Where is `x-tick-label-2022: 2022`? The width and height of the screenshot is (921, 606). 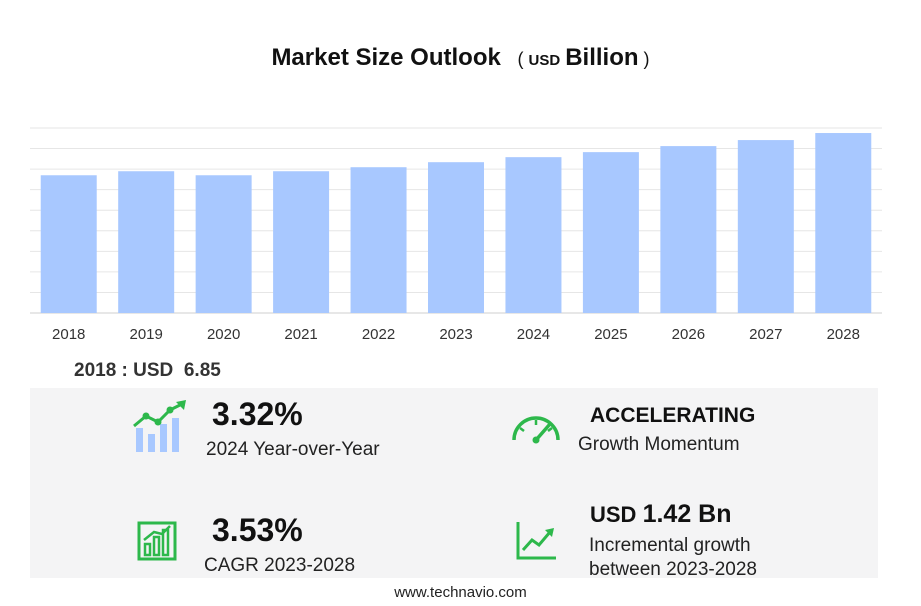 x-tick-label-2022: 2022 is located at coordinates (378, 334).